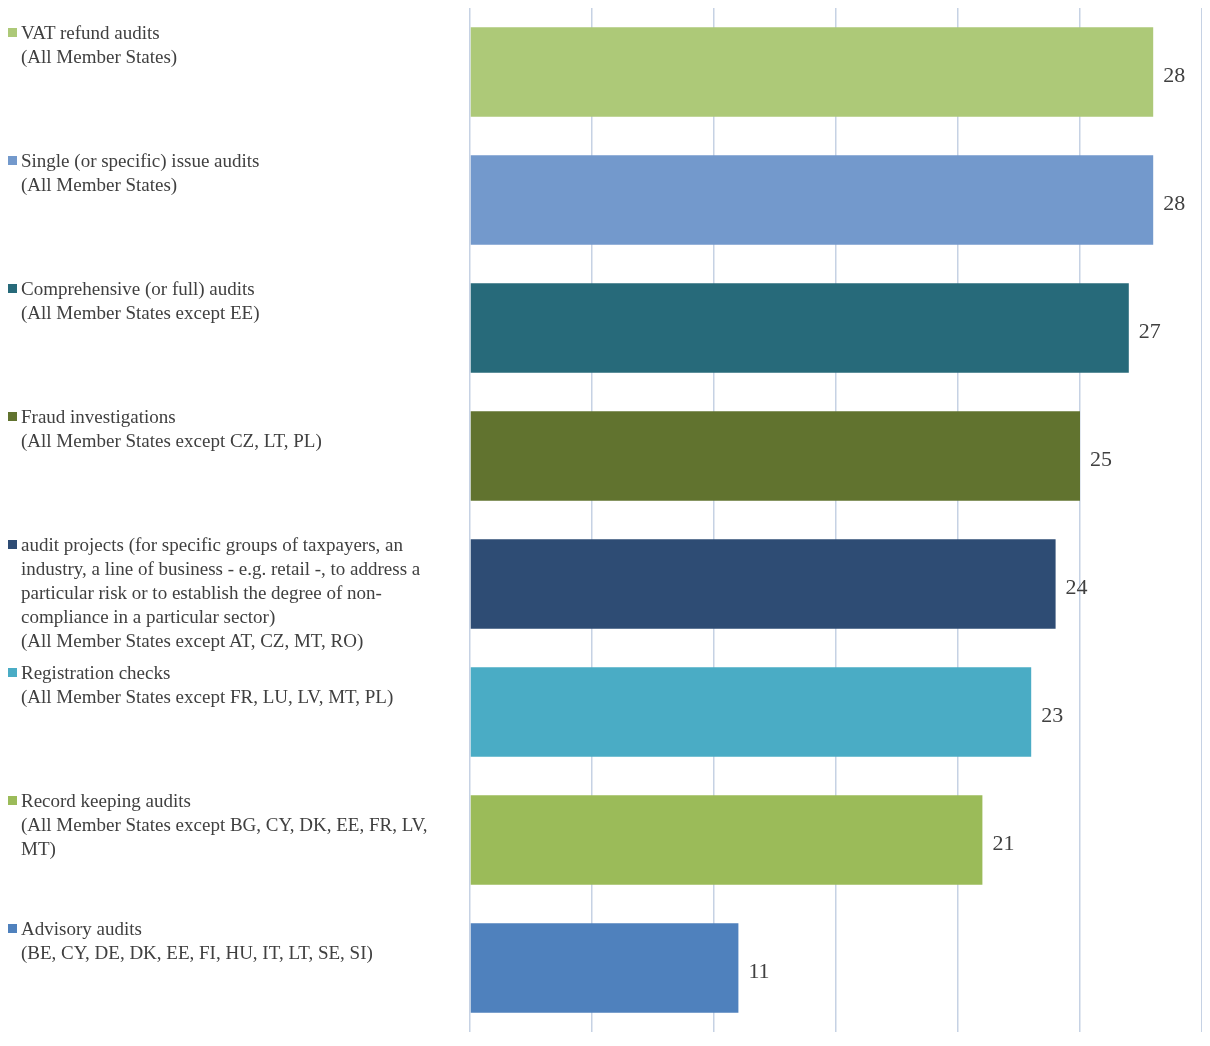 The image size is (1210, 1046). I want to click on data-label: 27, so click(1149, 330).